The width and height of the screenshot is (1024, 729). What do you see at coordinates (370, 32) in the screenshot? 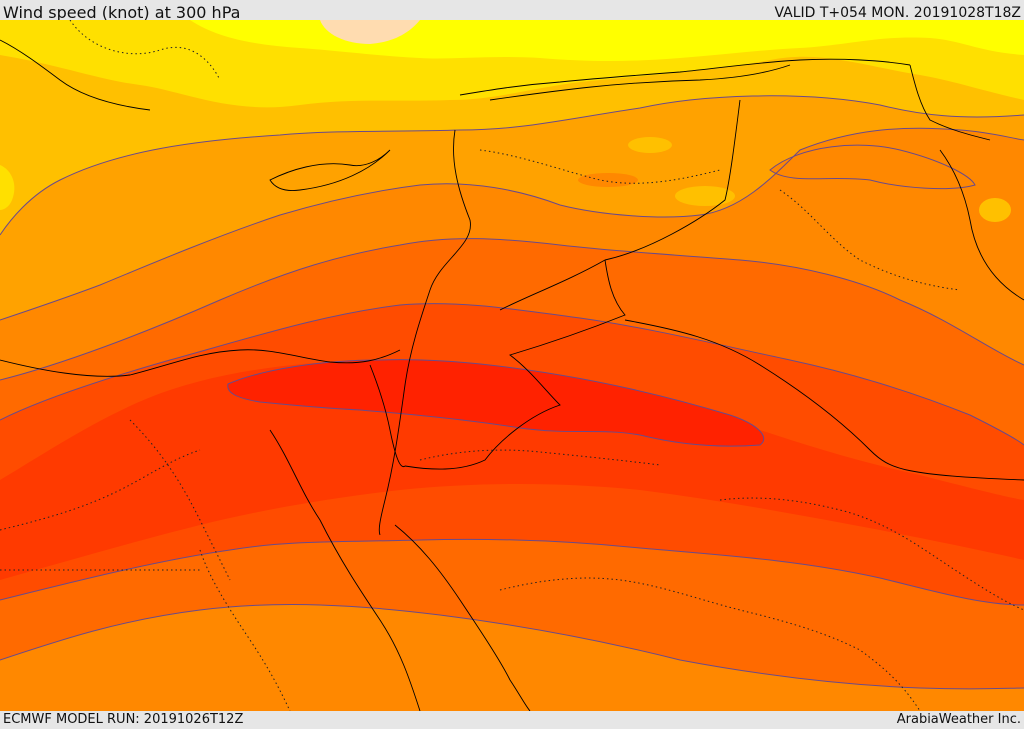
I see `pale-patch` at bounding box center [370, 32].